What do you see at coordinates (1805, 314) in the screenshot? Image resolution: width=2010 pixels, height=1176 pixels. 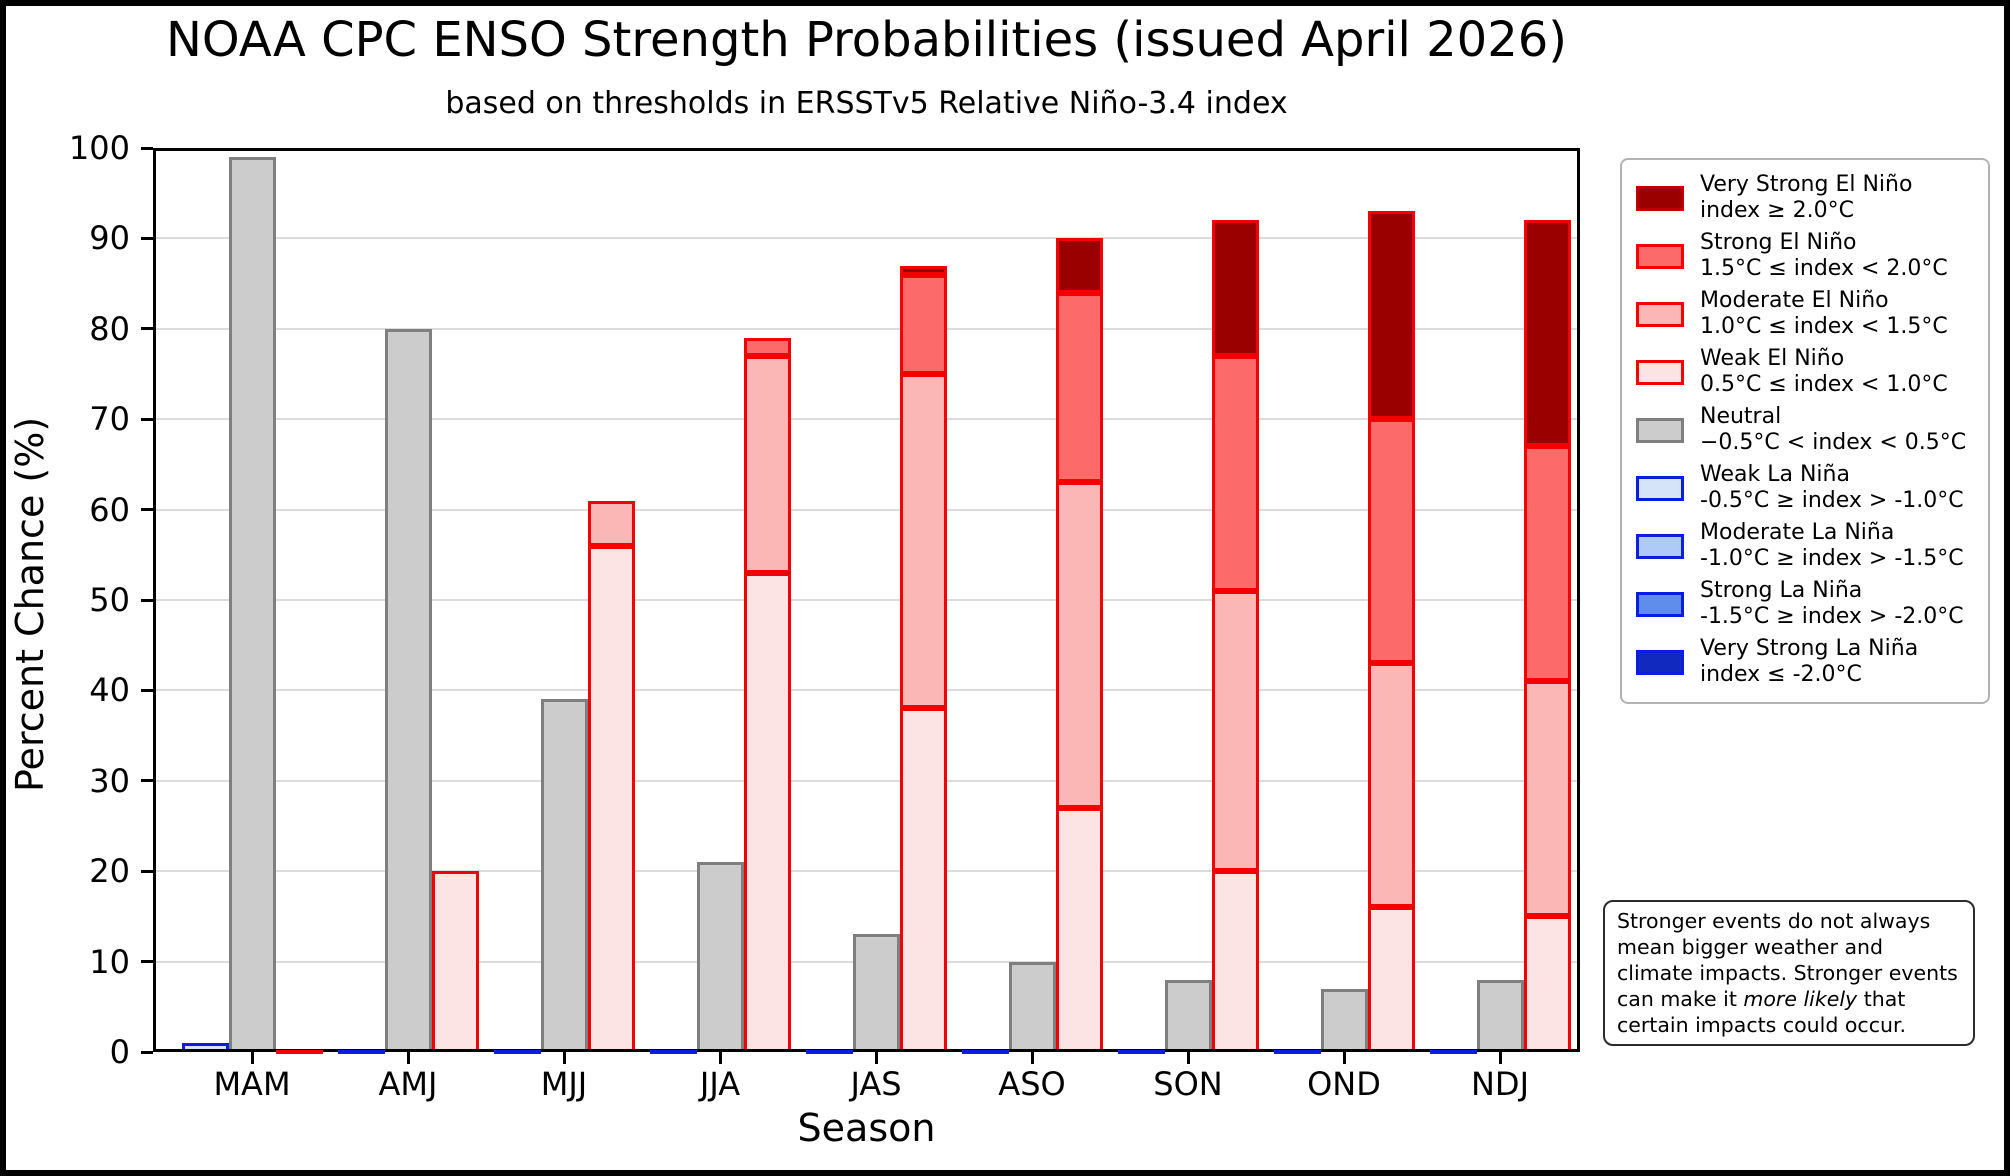 I see `legend-item-moderate-el-ni-o: Moderate El Niño 1.0°C ≤ index < 1.5°C` at bounding box center [1805, 314].